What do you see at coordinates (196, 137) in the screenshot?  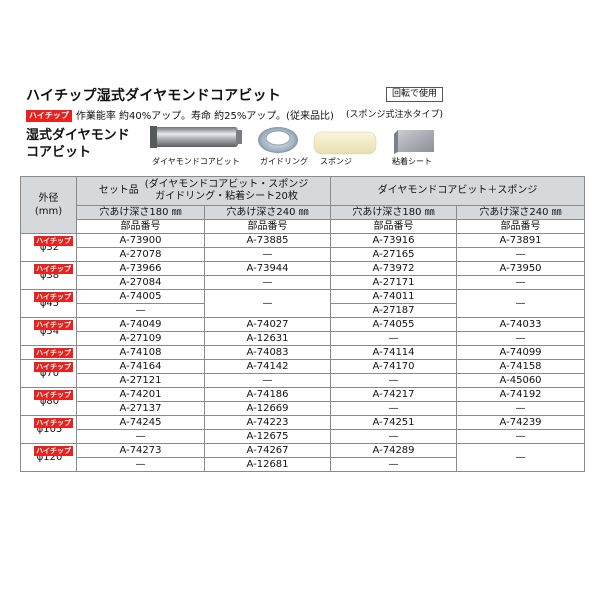 I see `diamond-core-bit-image` at bounding box center [196, 137].